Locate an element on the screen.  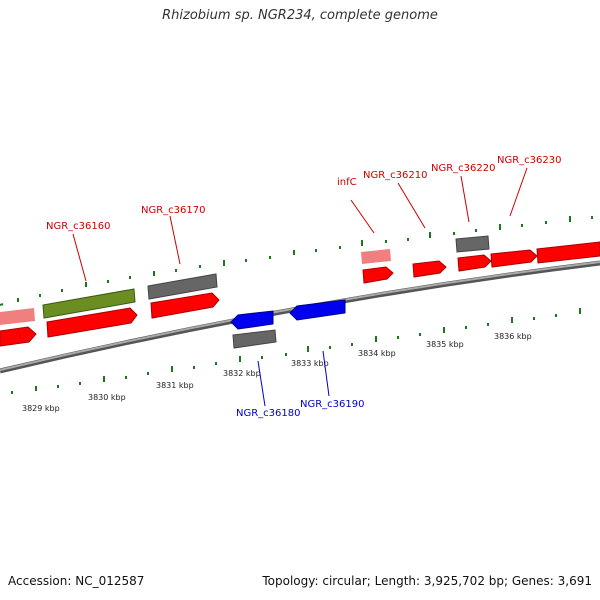
gene-label-ngr-c36230: NGR_c36230 is located at coordinates (529, 160).